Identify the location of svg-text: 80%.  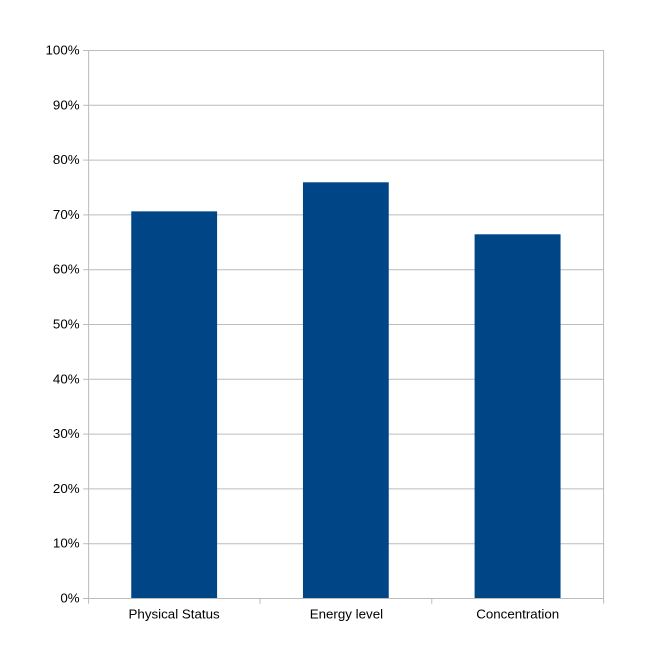
(66, 159).